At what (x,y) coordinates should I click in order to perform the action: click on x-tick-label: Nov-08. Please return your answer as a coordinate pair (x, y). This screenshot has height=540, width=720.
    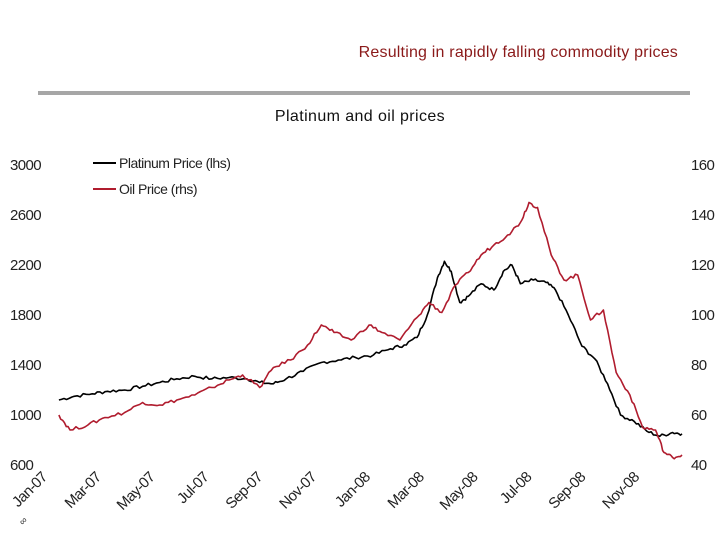
    Looking at the image, I should click on (621, 491).